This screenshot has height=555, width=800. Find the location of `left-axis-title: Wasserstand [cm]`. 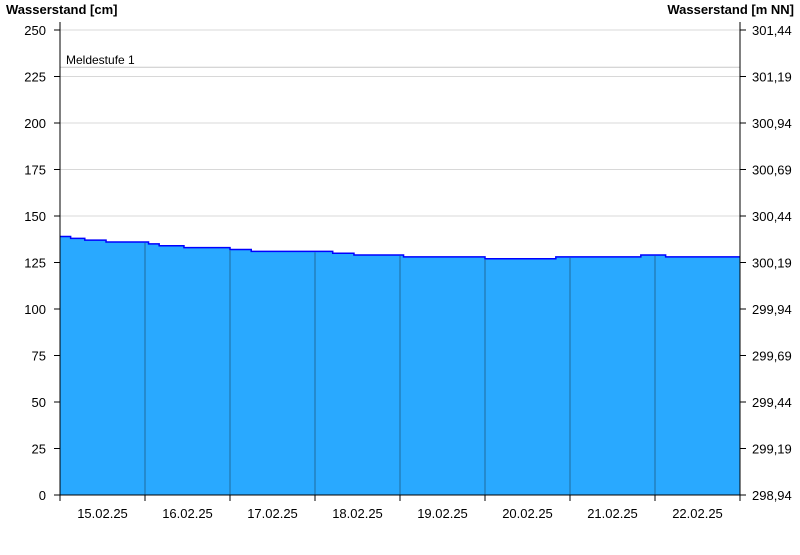

left-axis-title: Wasserstand [cm] is located at coordinates (62, 9).